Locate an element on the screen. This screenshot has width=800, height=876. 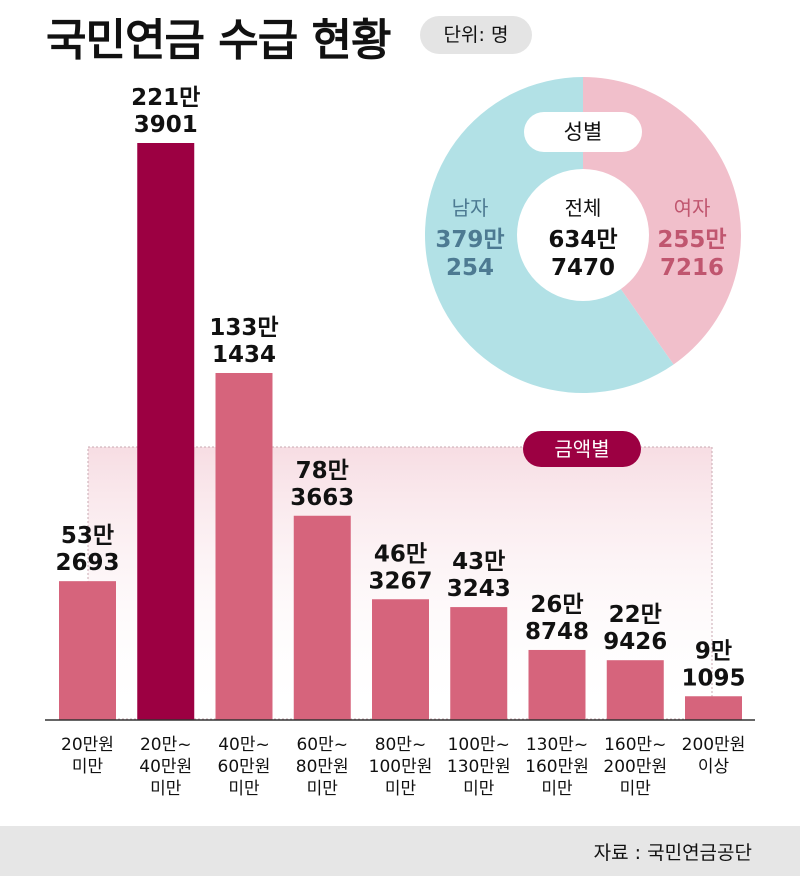
bar-value-label: 9만 is located at coordinates (713, 651).